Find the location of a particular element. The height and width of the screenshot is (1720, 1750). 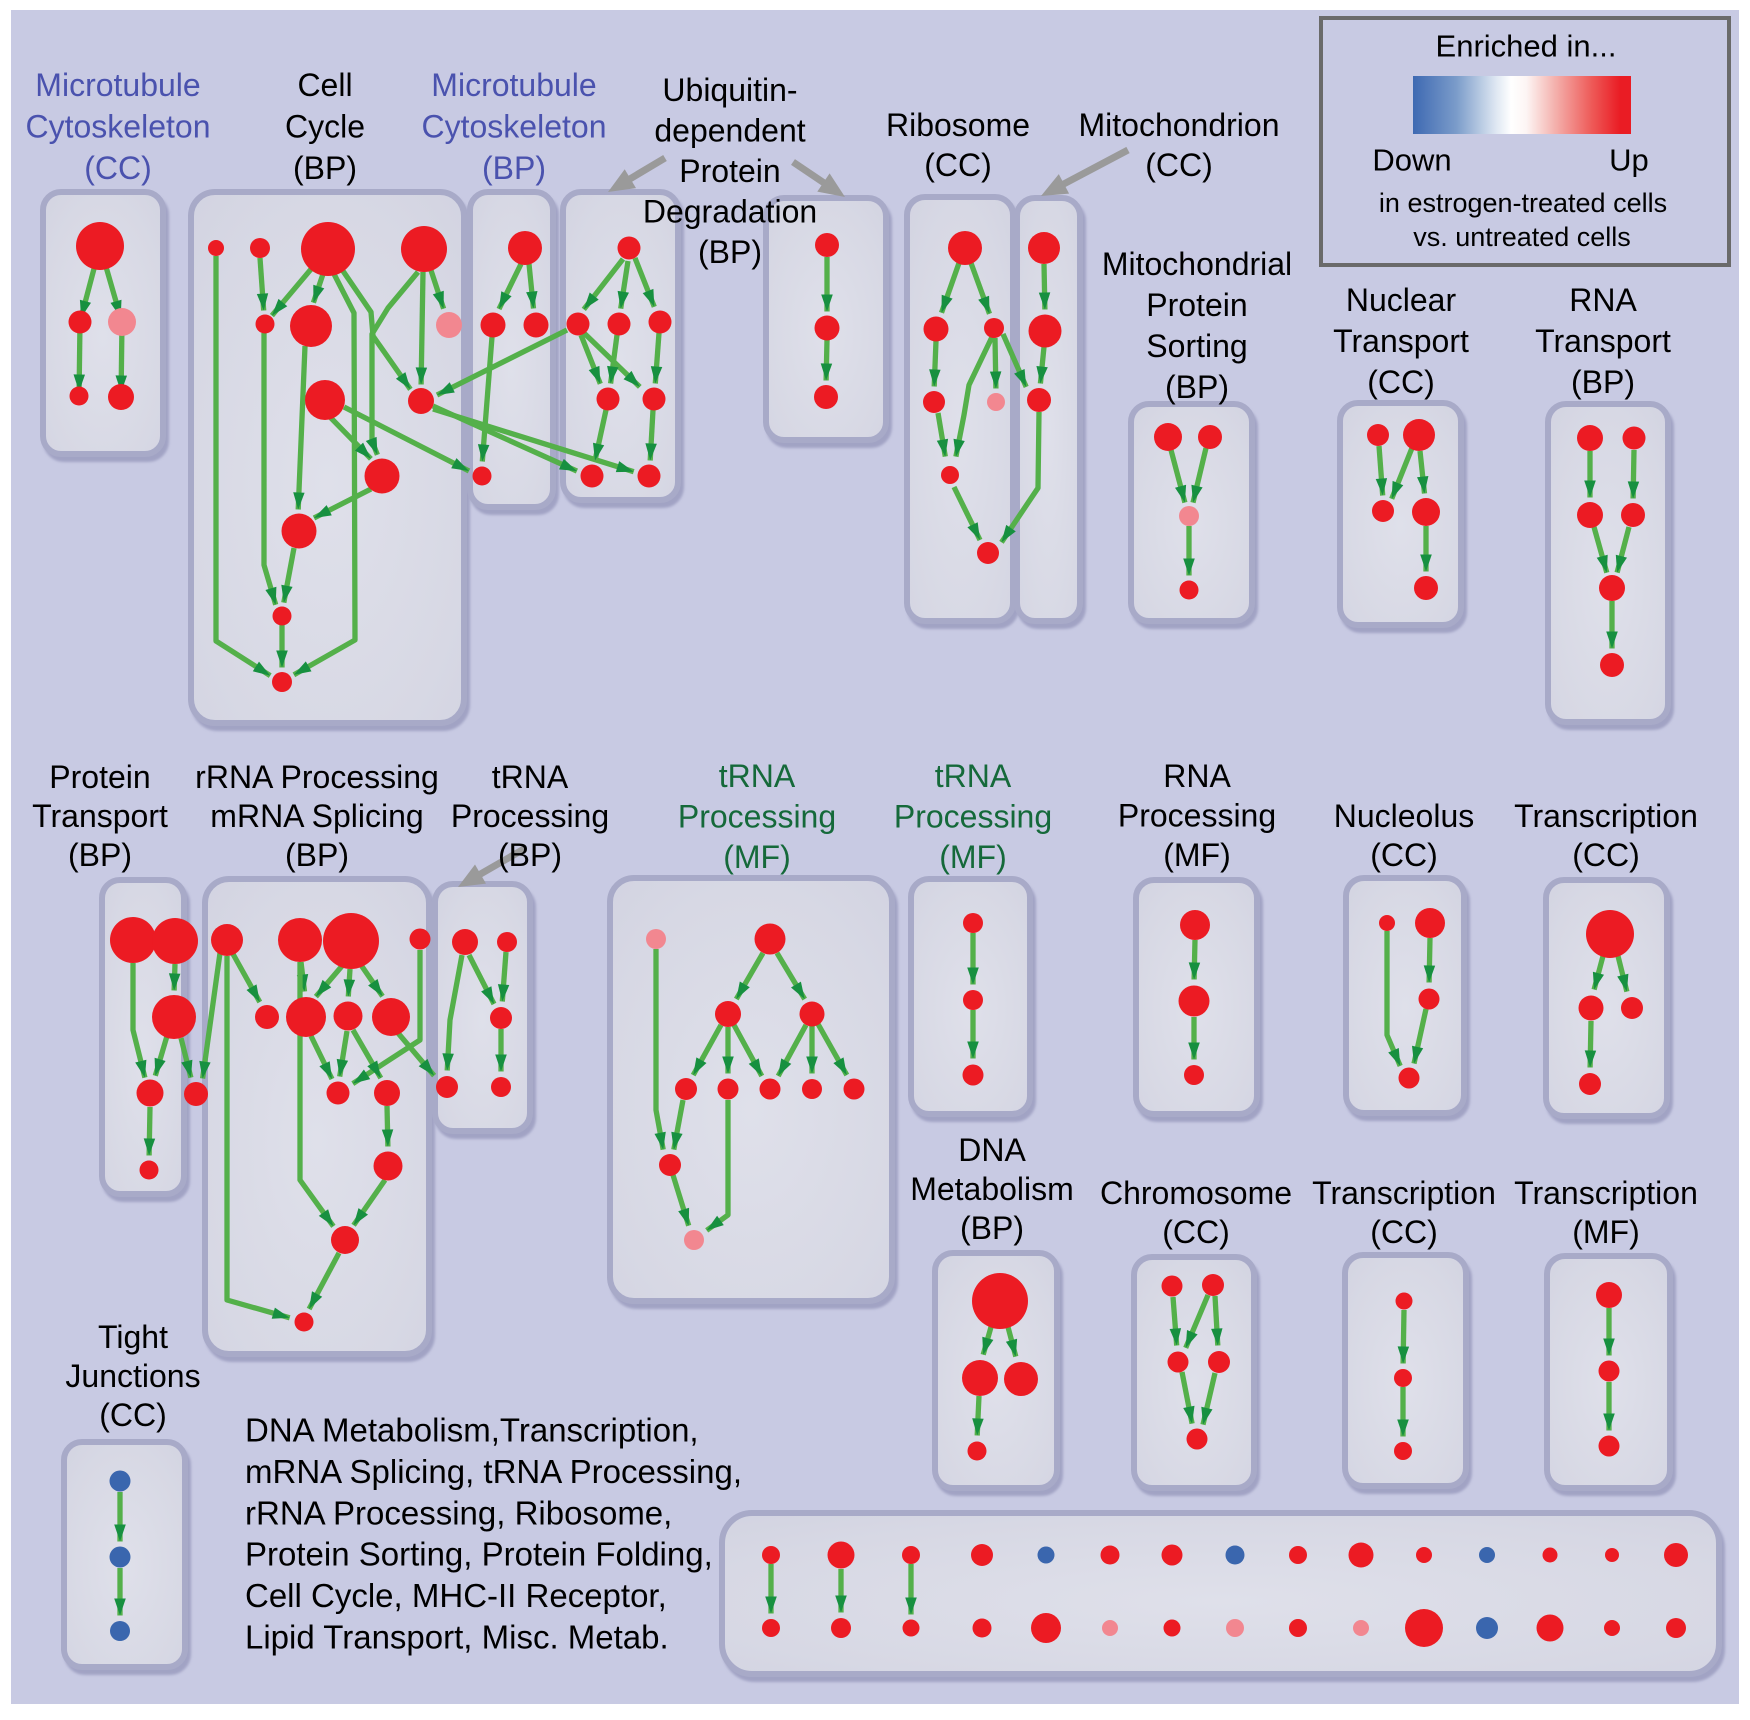

svg-text: DNA is located at coordinates (992, 1150).